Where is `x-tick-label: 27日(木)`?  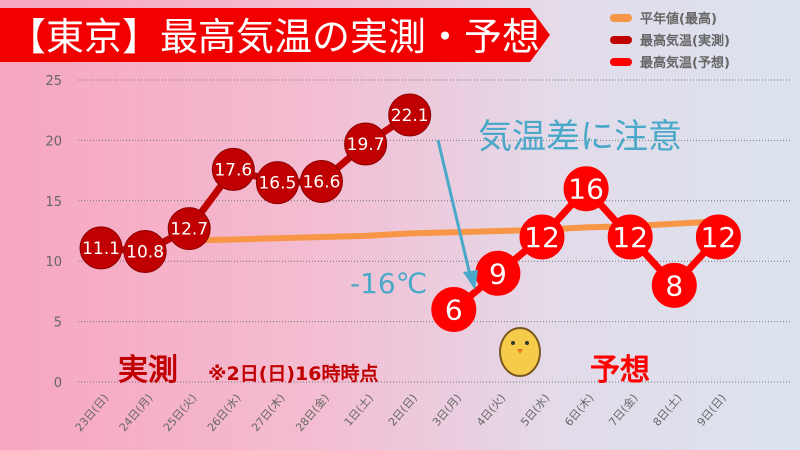 x-tick-label: 27日(木) is located at coordinates (268, 413).